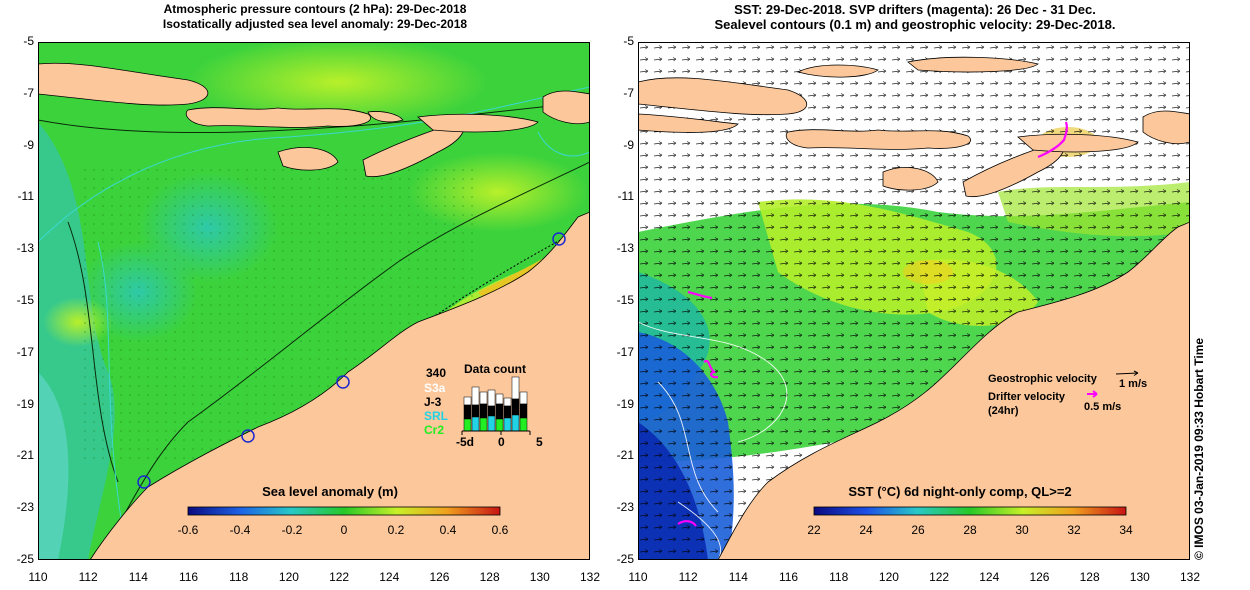 The width and height of the screenshot is (1250, 590). Describe the element at coordinates (1043, 379) in the screenshot. I see `geostrophic-velocity-label: Geostrophic velocity` at that location.